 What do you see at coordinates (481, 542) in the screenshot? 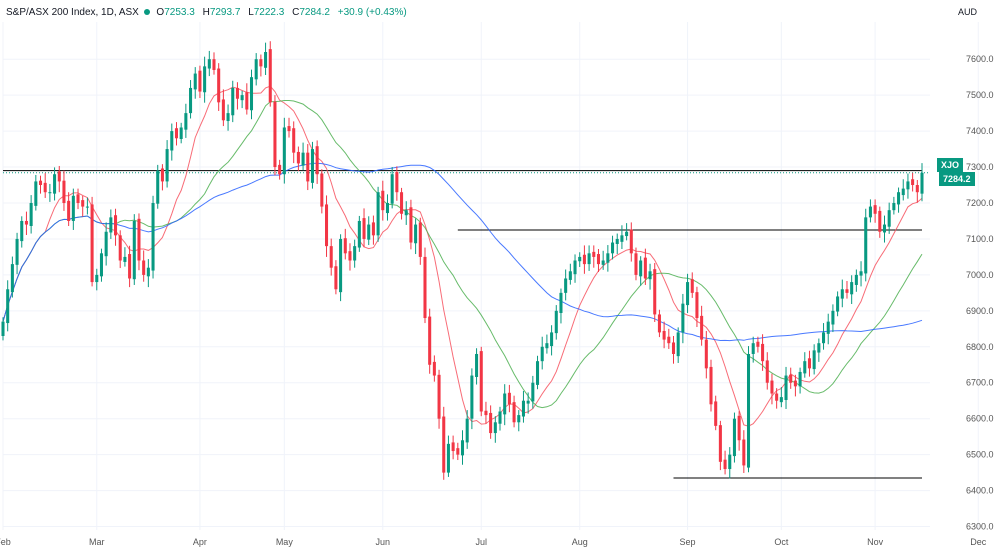
I see `x-tick-label: Jul` at bounding box center [481, 542].